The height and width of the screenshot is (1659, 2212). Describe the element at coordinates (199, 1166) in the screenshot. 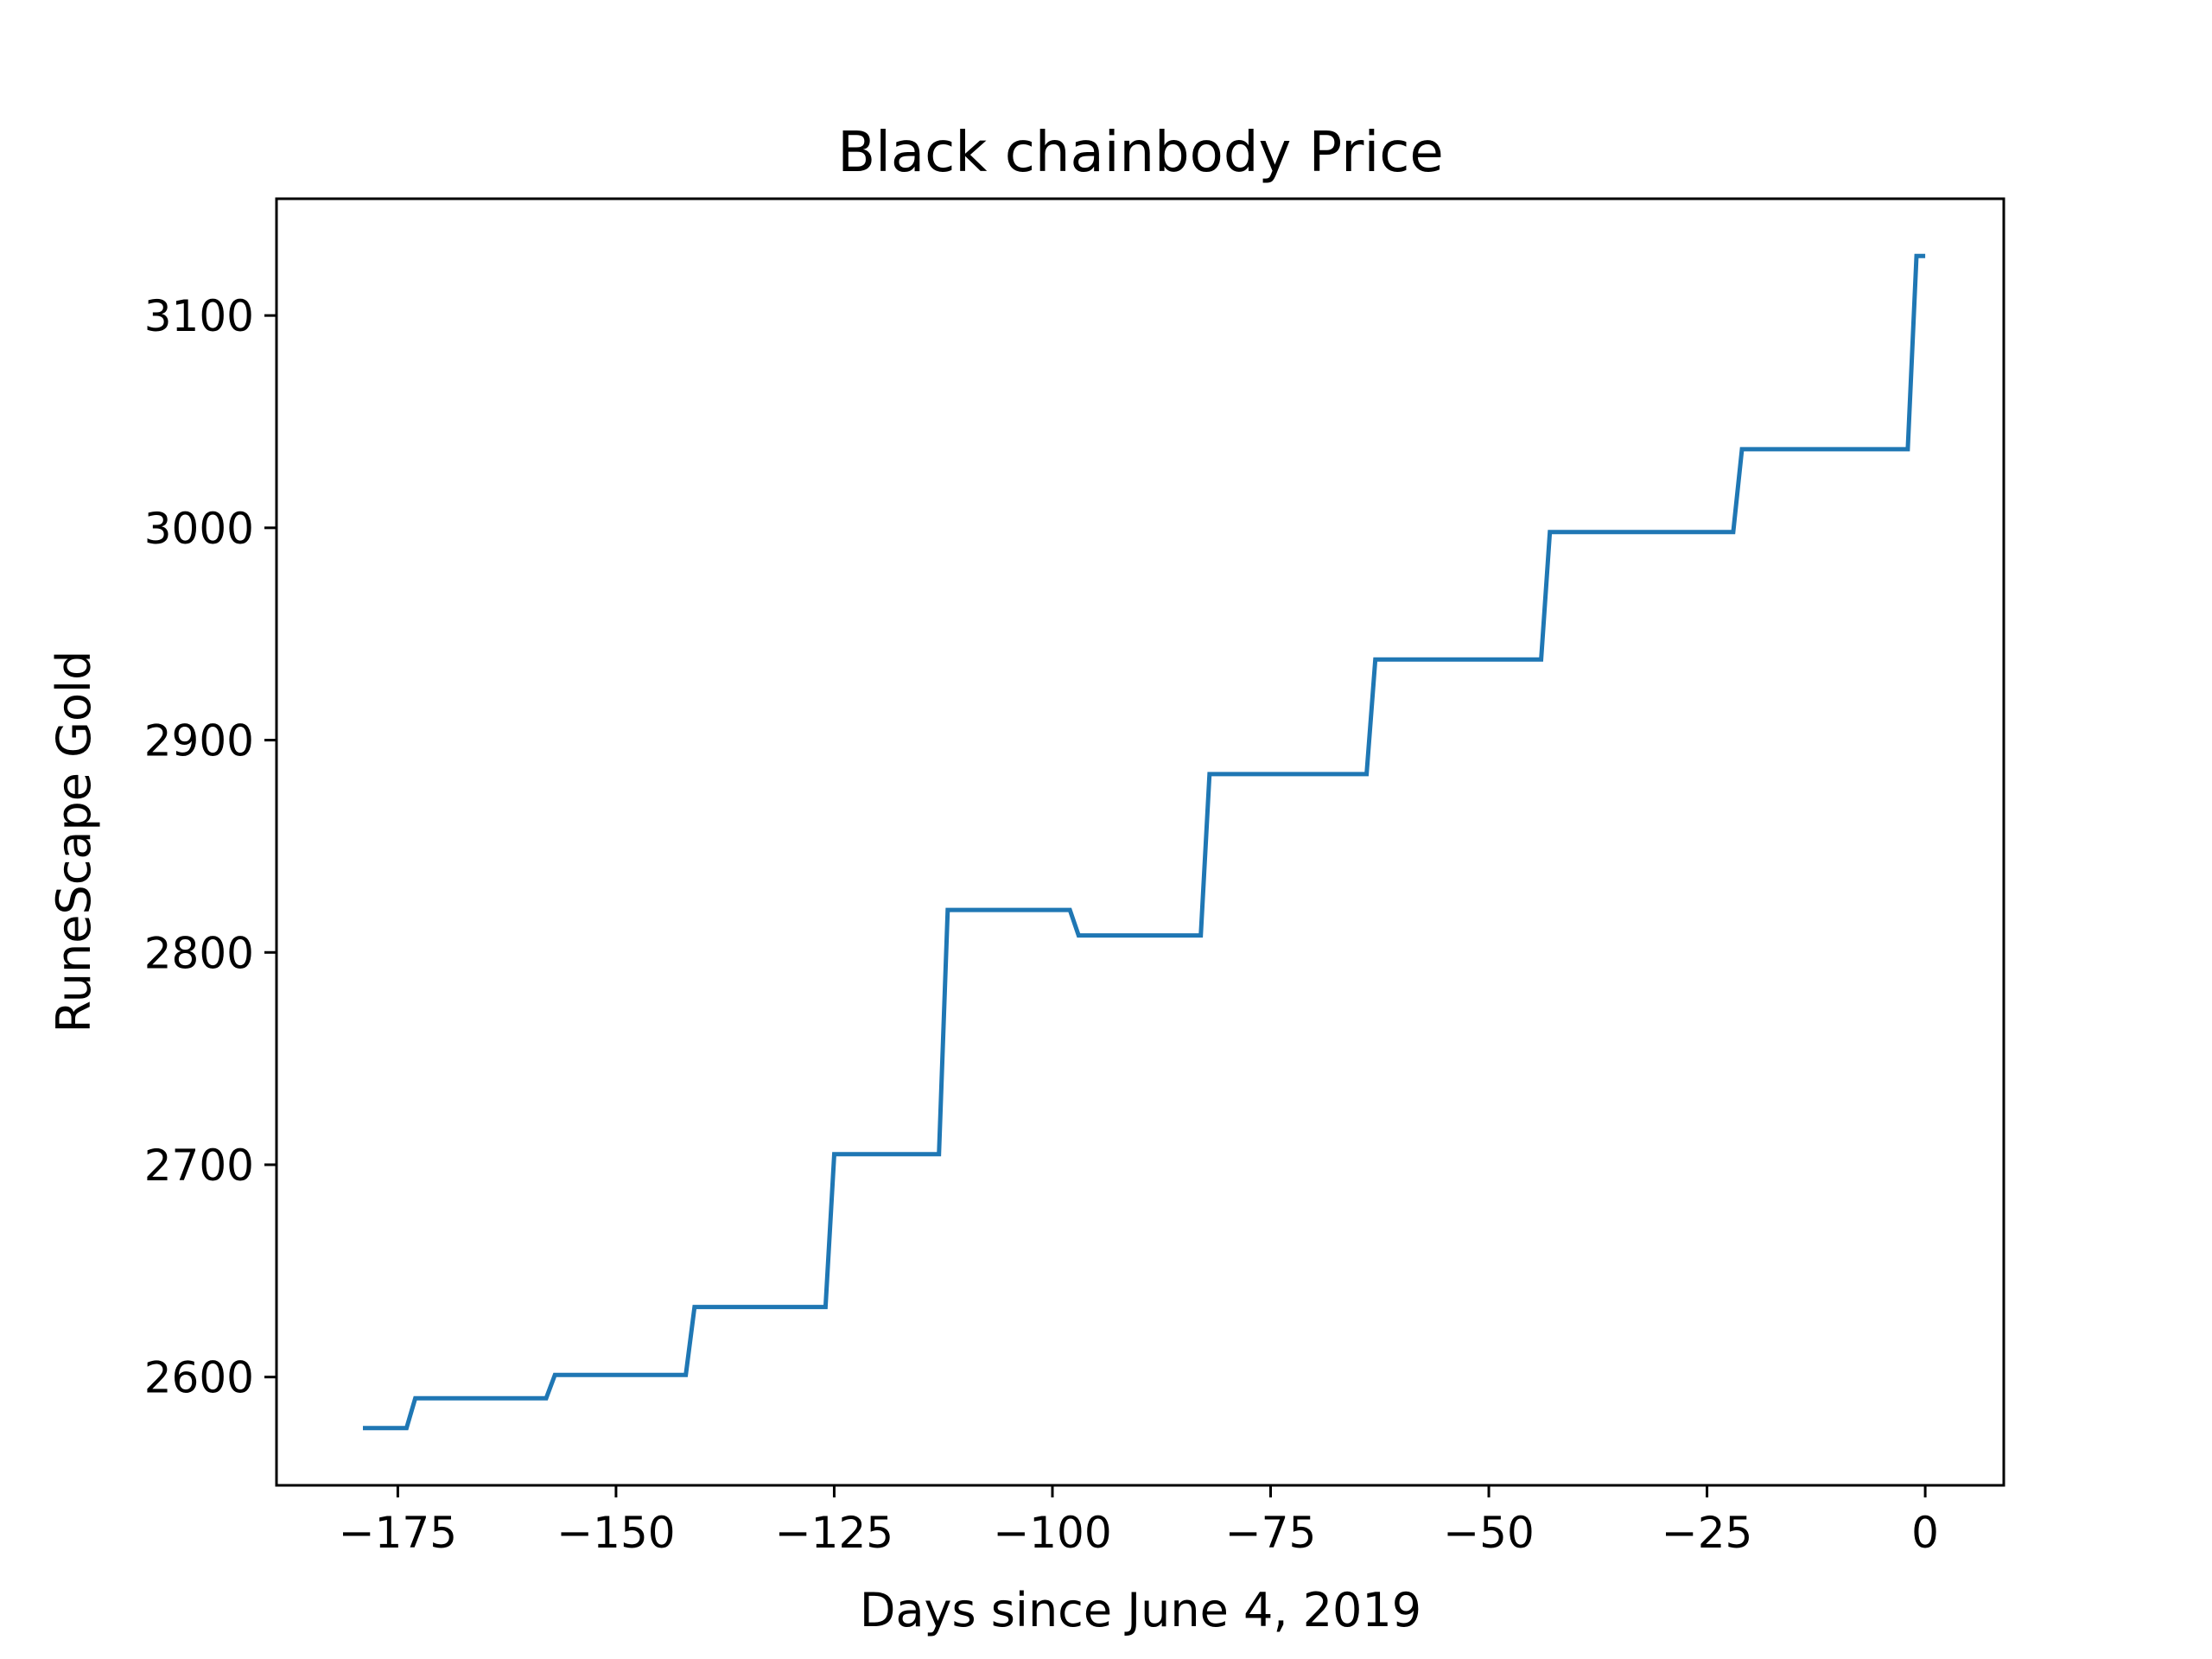

I see `y-tick-label: 2700` at that location.